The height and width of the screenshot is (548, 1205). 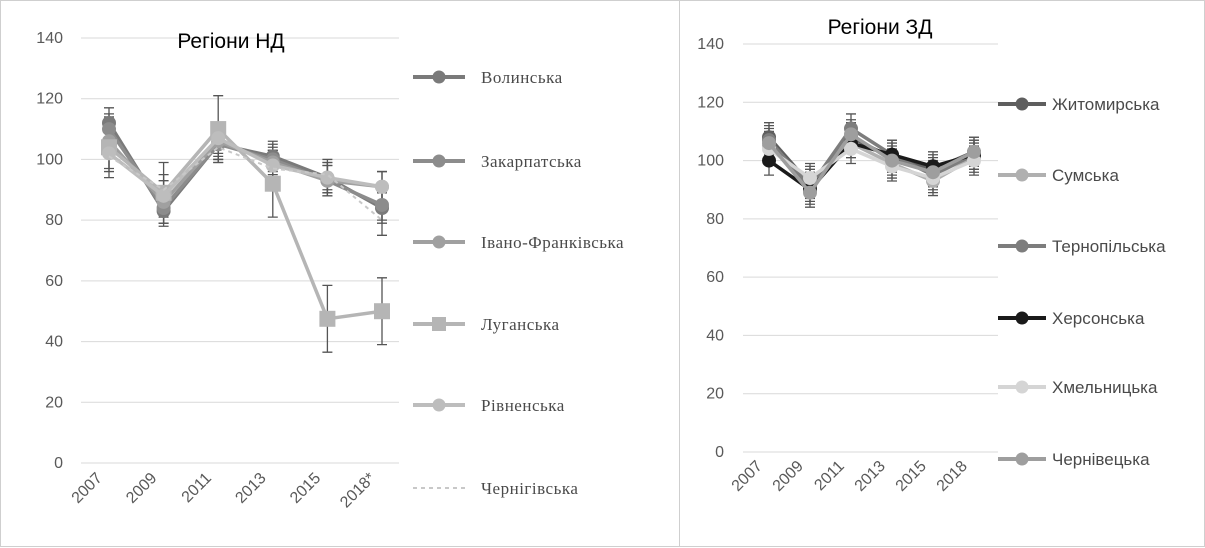 I want to click on legend-label: Чернігівська, so click(x=529, y=488).